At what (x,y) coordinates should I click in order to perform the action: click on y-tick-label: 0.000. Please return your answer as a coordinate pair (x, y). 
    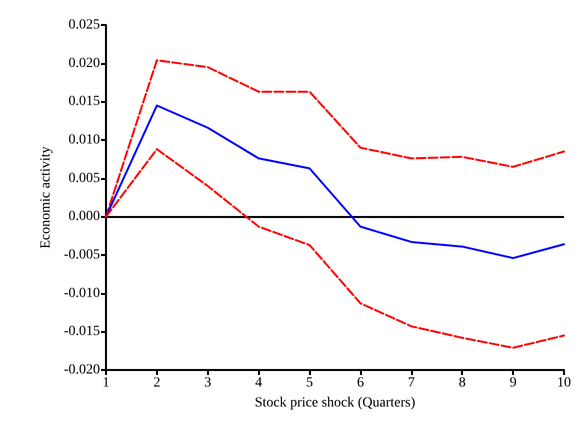
    Looking at the image, I should click on (84, 216).